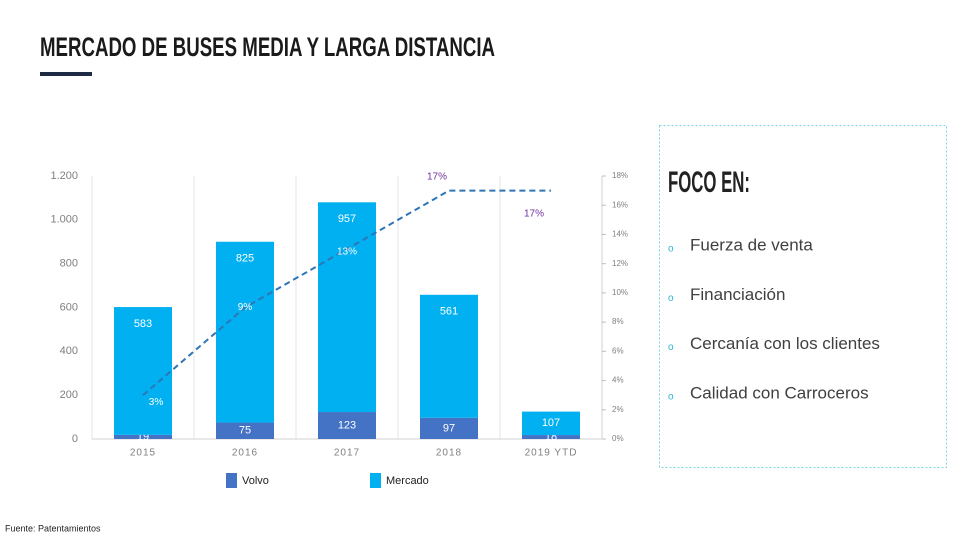  I want to click on y2-tick-label: 18%, so click(620, 175).